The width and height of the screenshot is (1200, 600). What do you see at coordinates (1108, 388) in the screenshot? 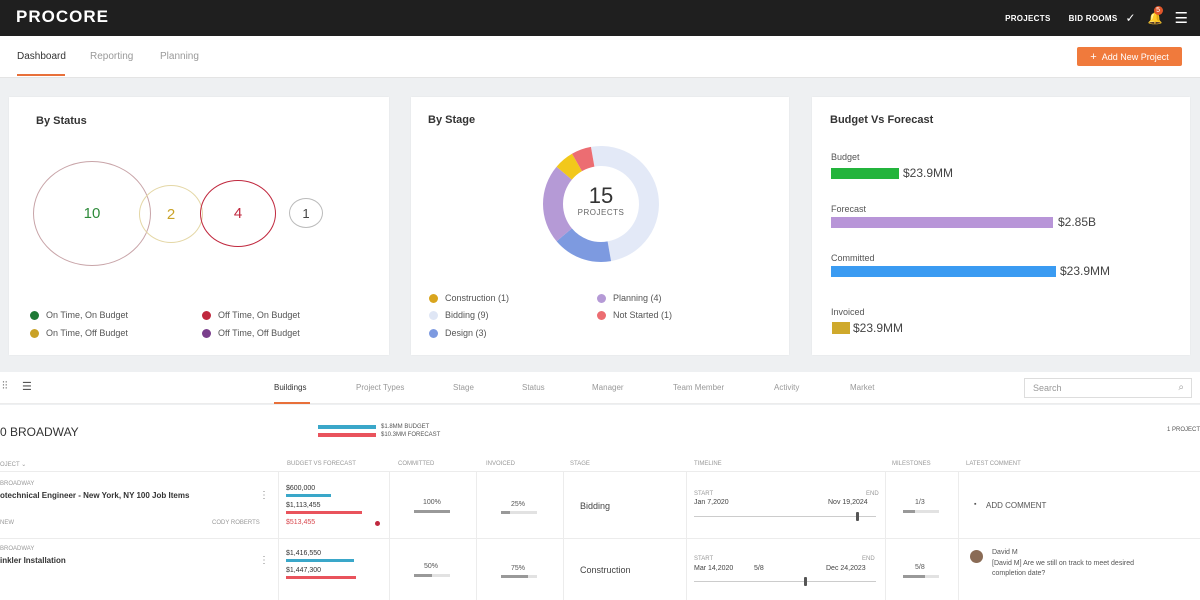
I see `search-input: Search ⌕` at bounding box center [1108, 388].